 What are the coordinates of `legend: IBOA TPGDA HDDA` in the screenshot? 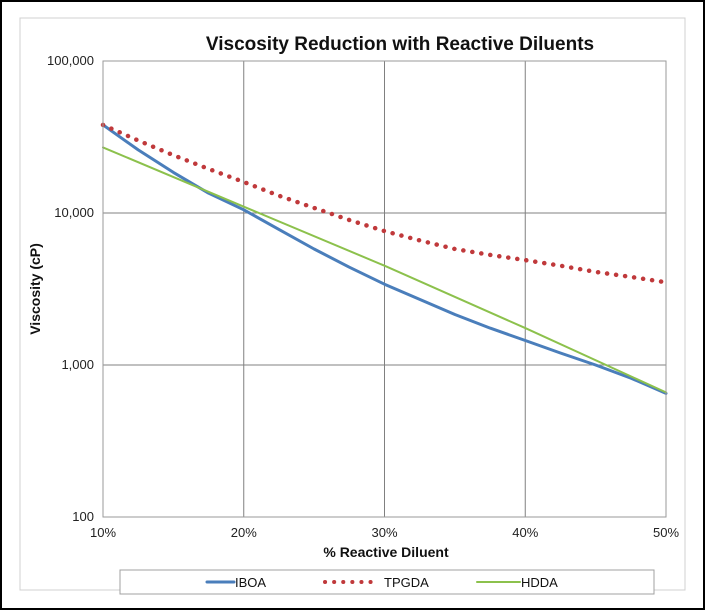 It's located at (387, 582).